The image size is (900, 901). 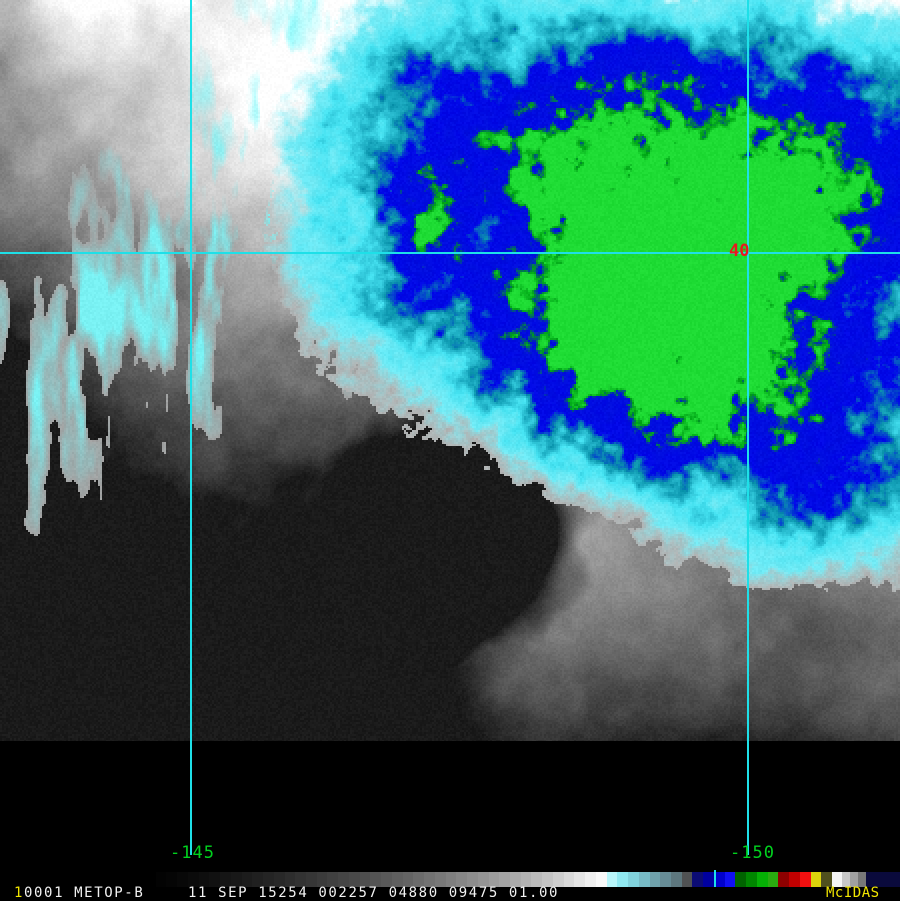 What do you see at coordinates (739, 251) in the screenshot?
I see `latitude-label-40: 40` at bounding box center [739, 251].